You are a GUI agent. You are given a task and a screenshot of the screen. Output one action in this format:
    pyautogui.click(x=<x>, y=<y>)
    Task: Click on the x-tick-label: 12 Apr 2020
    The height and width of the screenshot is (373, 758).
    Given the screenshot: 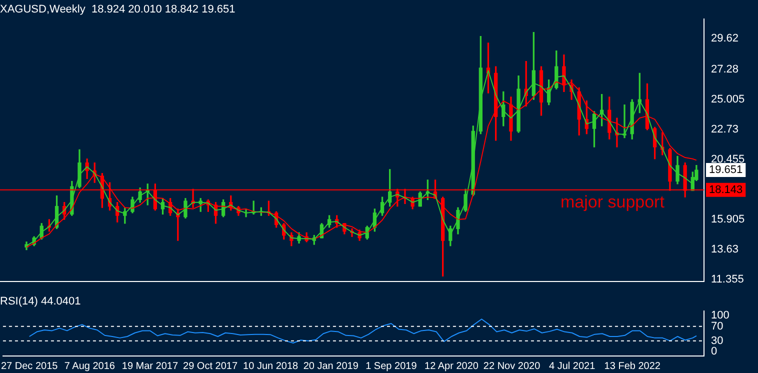 What is the action you would take?
    pyautogui.click(x=451, y=366)
    